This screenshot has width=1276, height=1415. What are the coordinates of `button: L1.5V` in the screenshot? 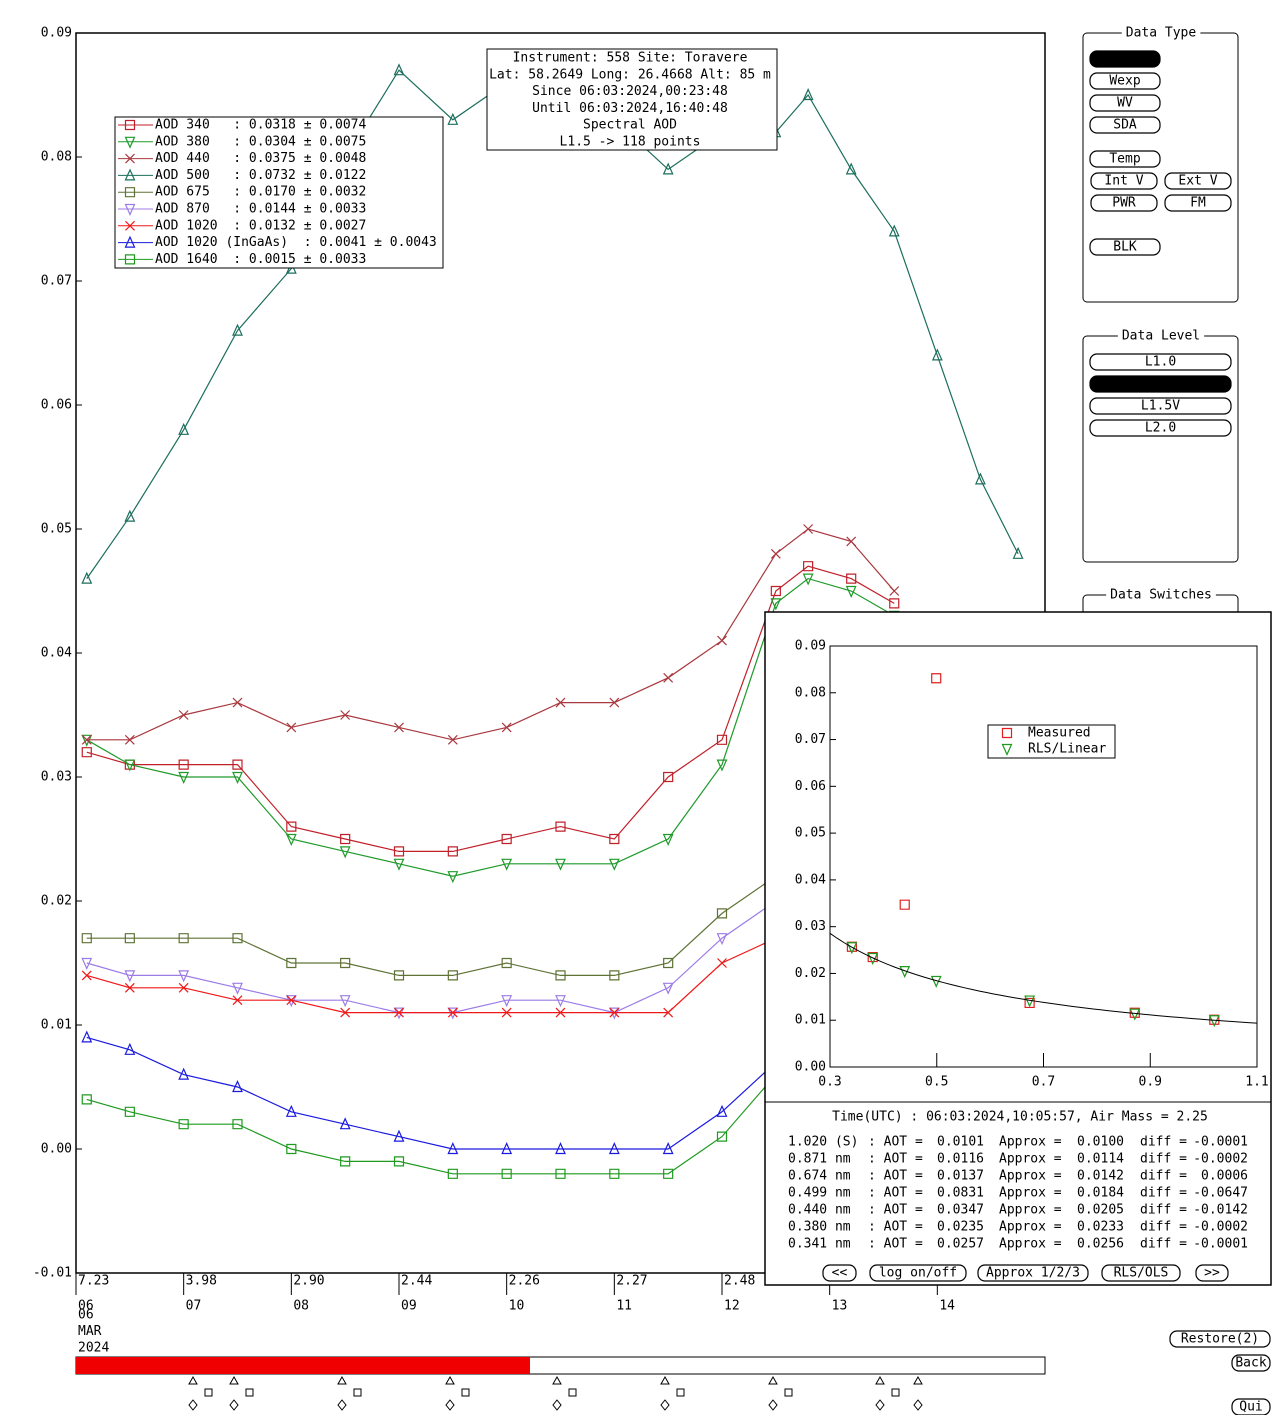 It's located at (1160, 406).